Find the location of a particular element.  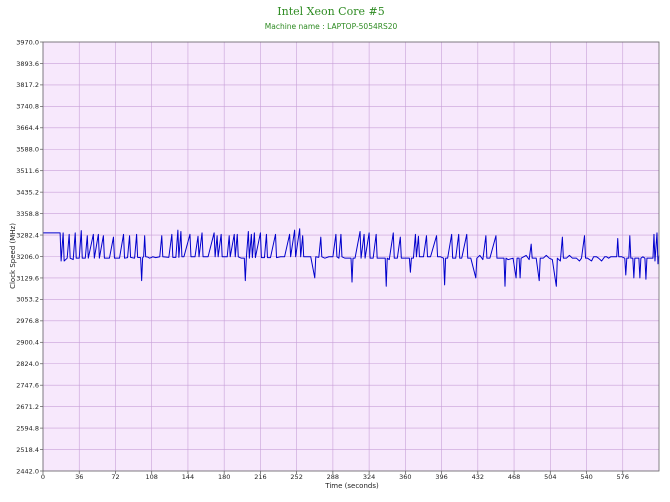

y-tick-label: 3282.4 is located at coordinates (27, 235).